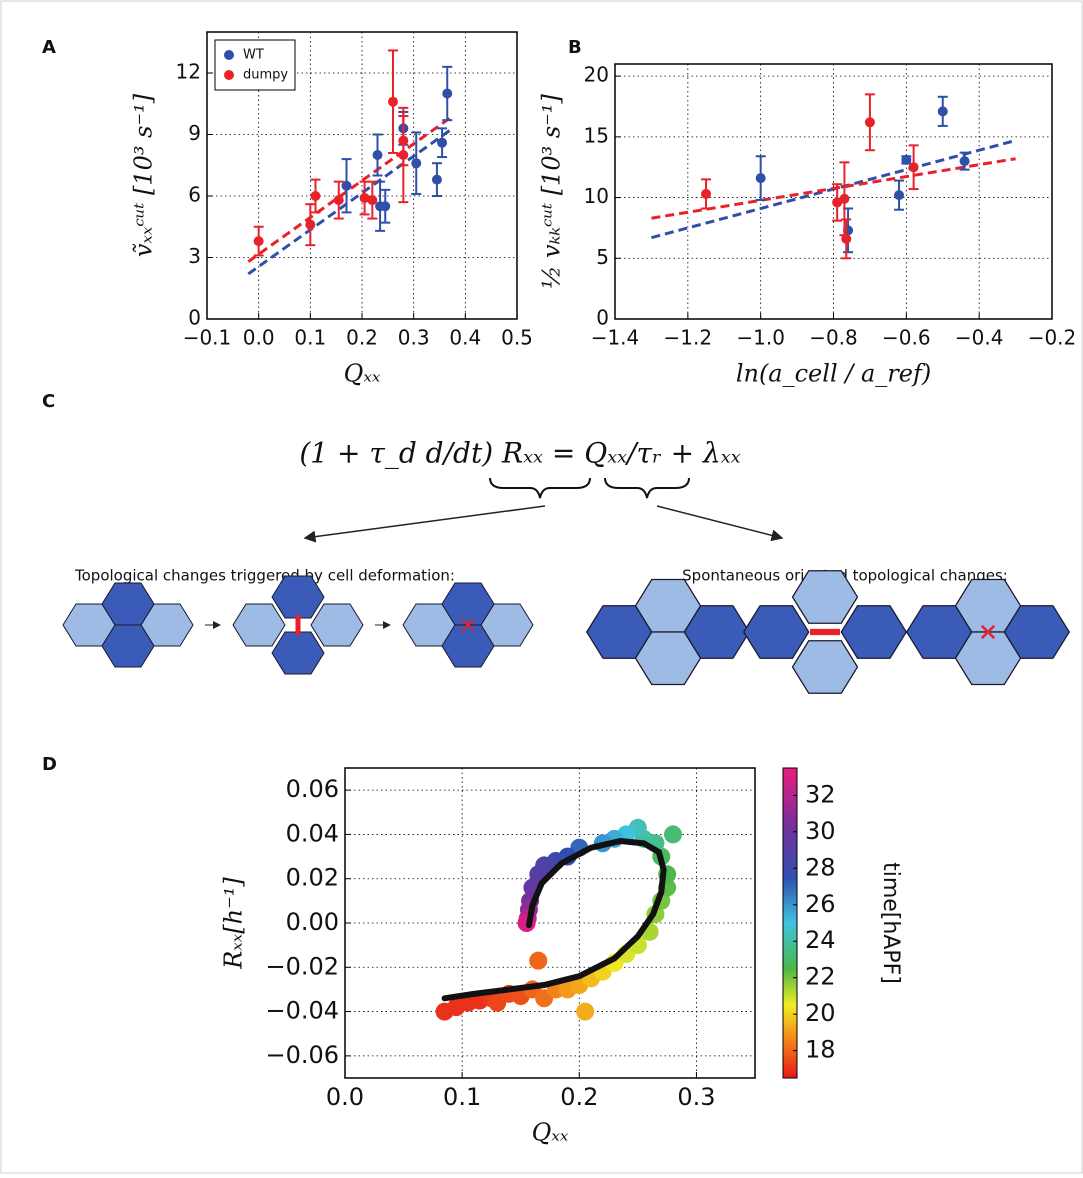 The width and height of the screenshot is (1083, 1178). What do you see at coordinates (312, 878) in the screenshot?
I see `y-tick-label: 0.02` at bounding box center [312, 878].